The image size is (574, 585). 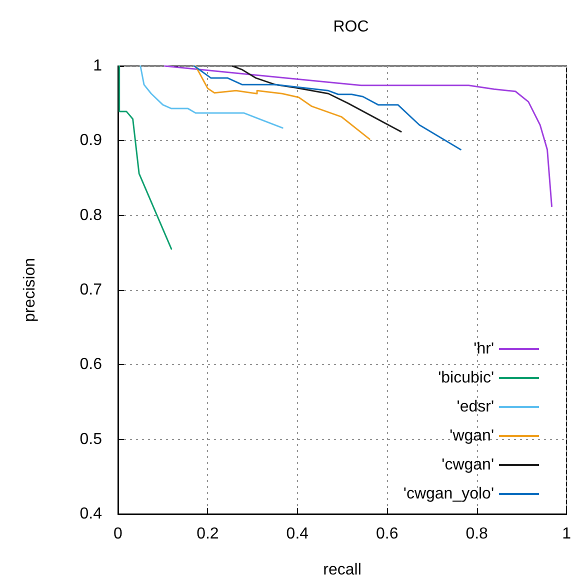 What do you see at coordinates (472, 436) in the screenshot?
I see `legend-label: 'wgan'` at bounding box center [472, 436].